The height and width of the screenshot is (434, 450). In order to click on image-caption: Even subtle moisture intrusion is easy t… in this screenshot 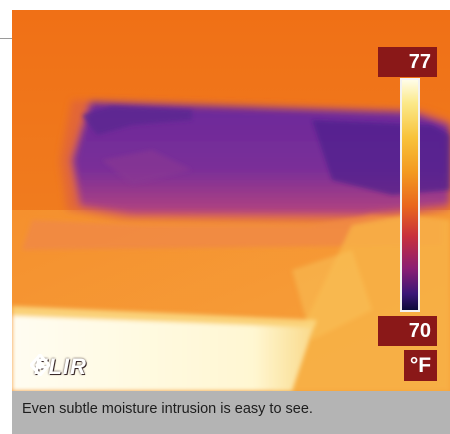, I will do `click(231, 412)`.